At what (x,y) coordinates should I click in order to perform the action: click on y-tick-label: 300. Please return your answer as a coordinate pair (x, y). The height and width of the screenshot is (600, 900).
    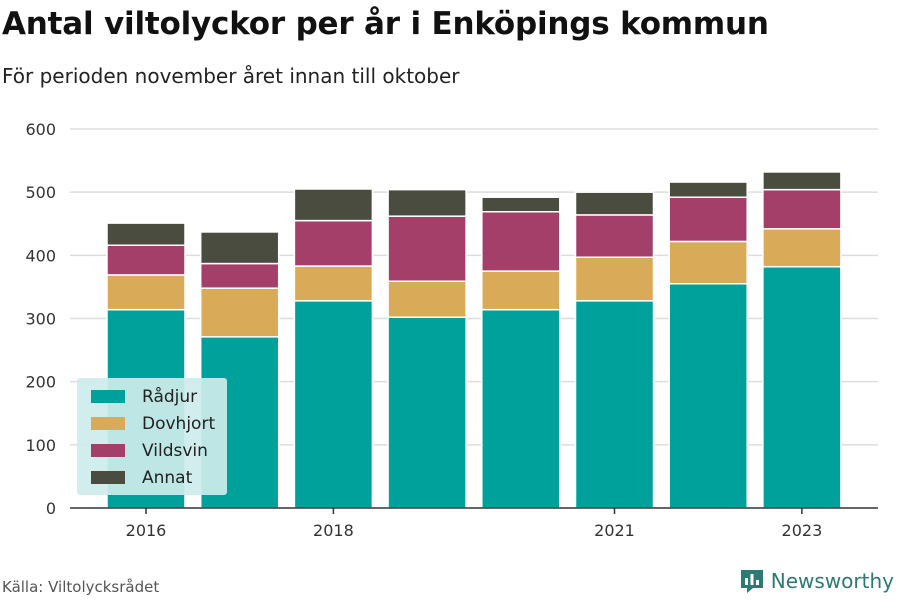
    Looking at the image, I should click on (40, 319).